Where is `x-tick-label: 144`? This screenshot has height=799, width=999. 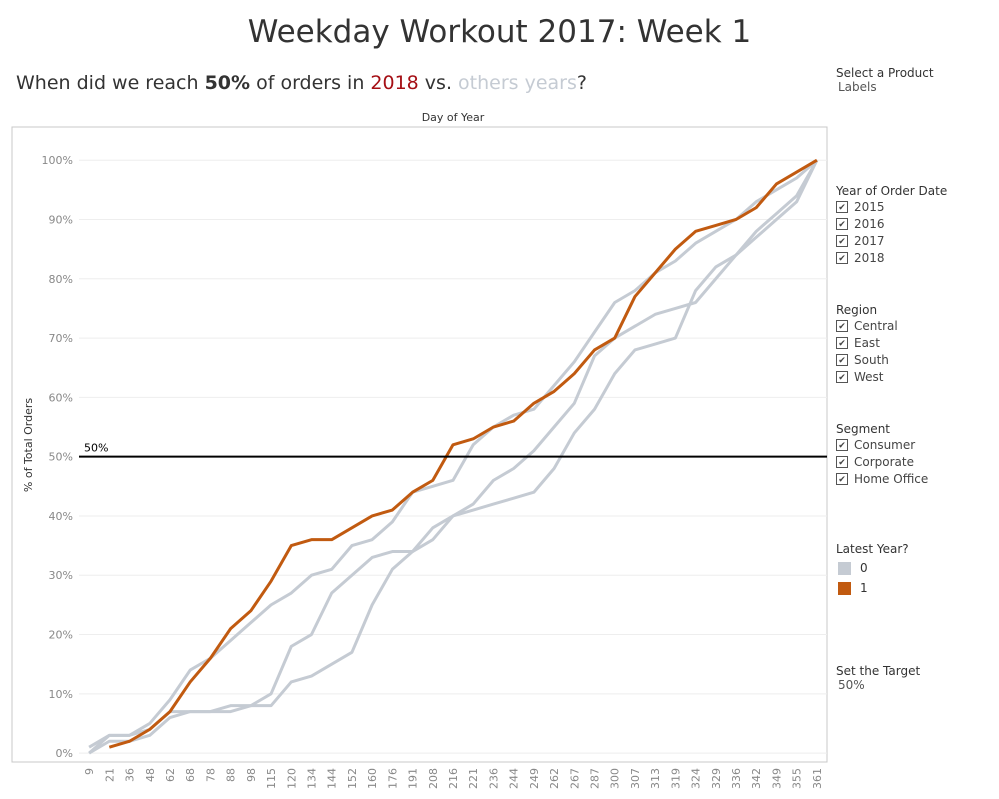 x-tick-label: 144 is located at coordinates (332, 778).